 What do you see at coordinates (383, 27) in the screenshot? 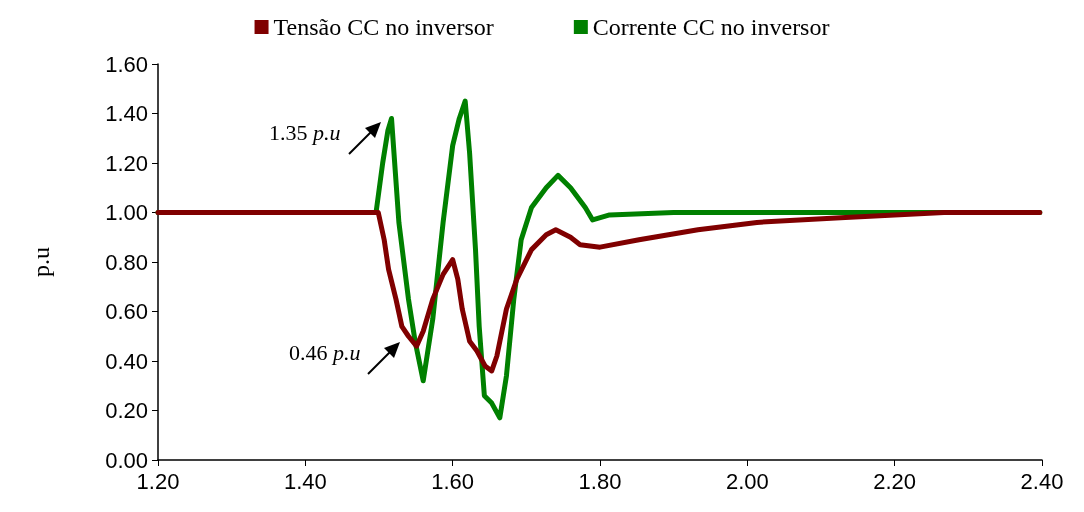
I see `legend-label: Tensão CC no inversor` at bounding box center [383, 27].